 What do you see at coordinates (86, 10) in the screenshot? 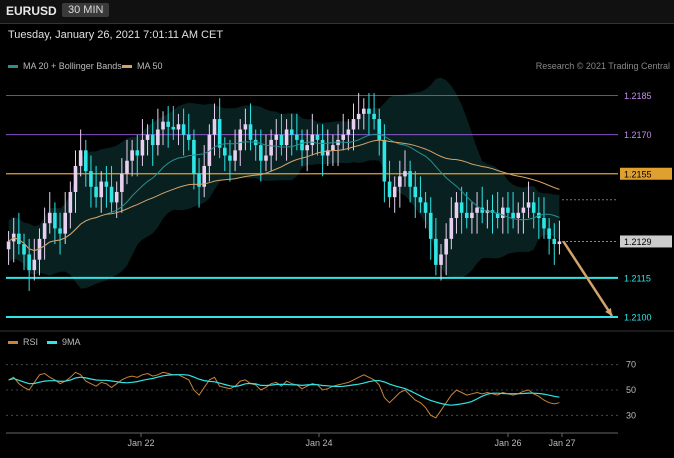
I see `interval-button: 30 MIN` at bounding box center [86, 10].